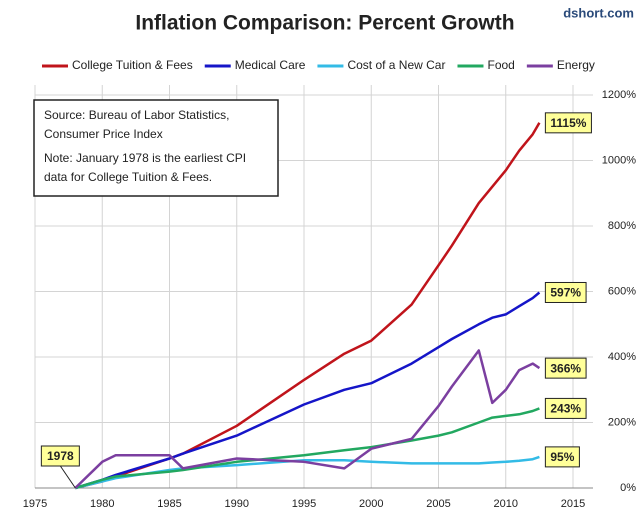 This screenshot has height=513, width=640. Describe the element at coordinates (136, 115) in the screenshot. I see `note-line: Source: Bureau of Labor Statistics,` at that location.